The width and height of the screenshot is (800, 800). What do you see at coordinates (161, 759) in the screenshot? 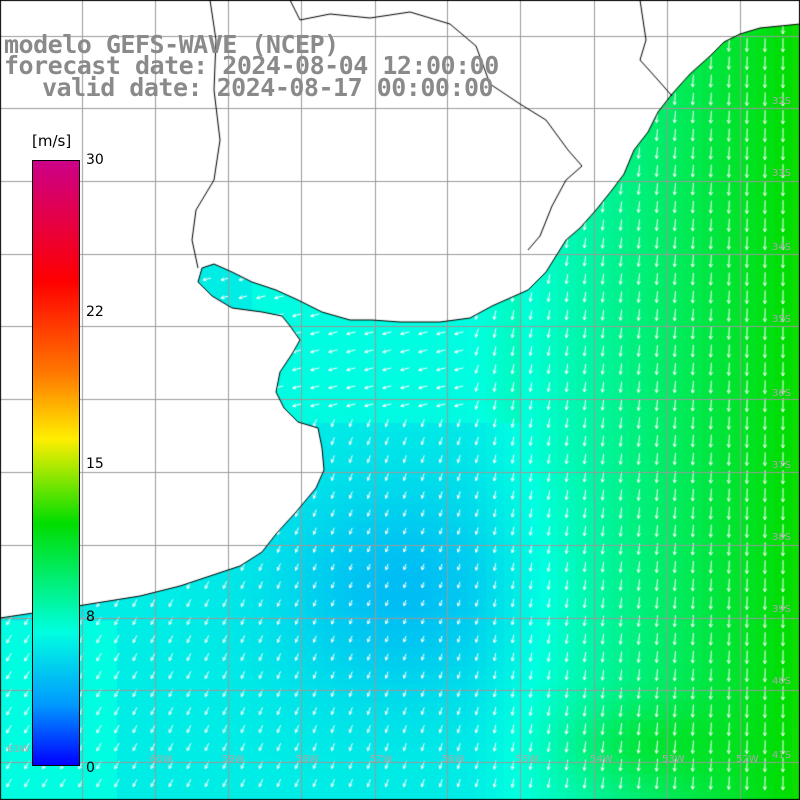
I see `lon-label: 60W` at bounding box center [161, 759].